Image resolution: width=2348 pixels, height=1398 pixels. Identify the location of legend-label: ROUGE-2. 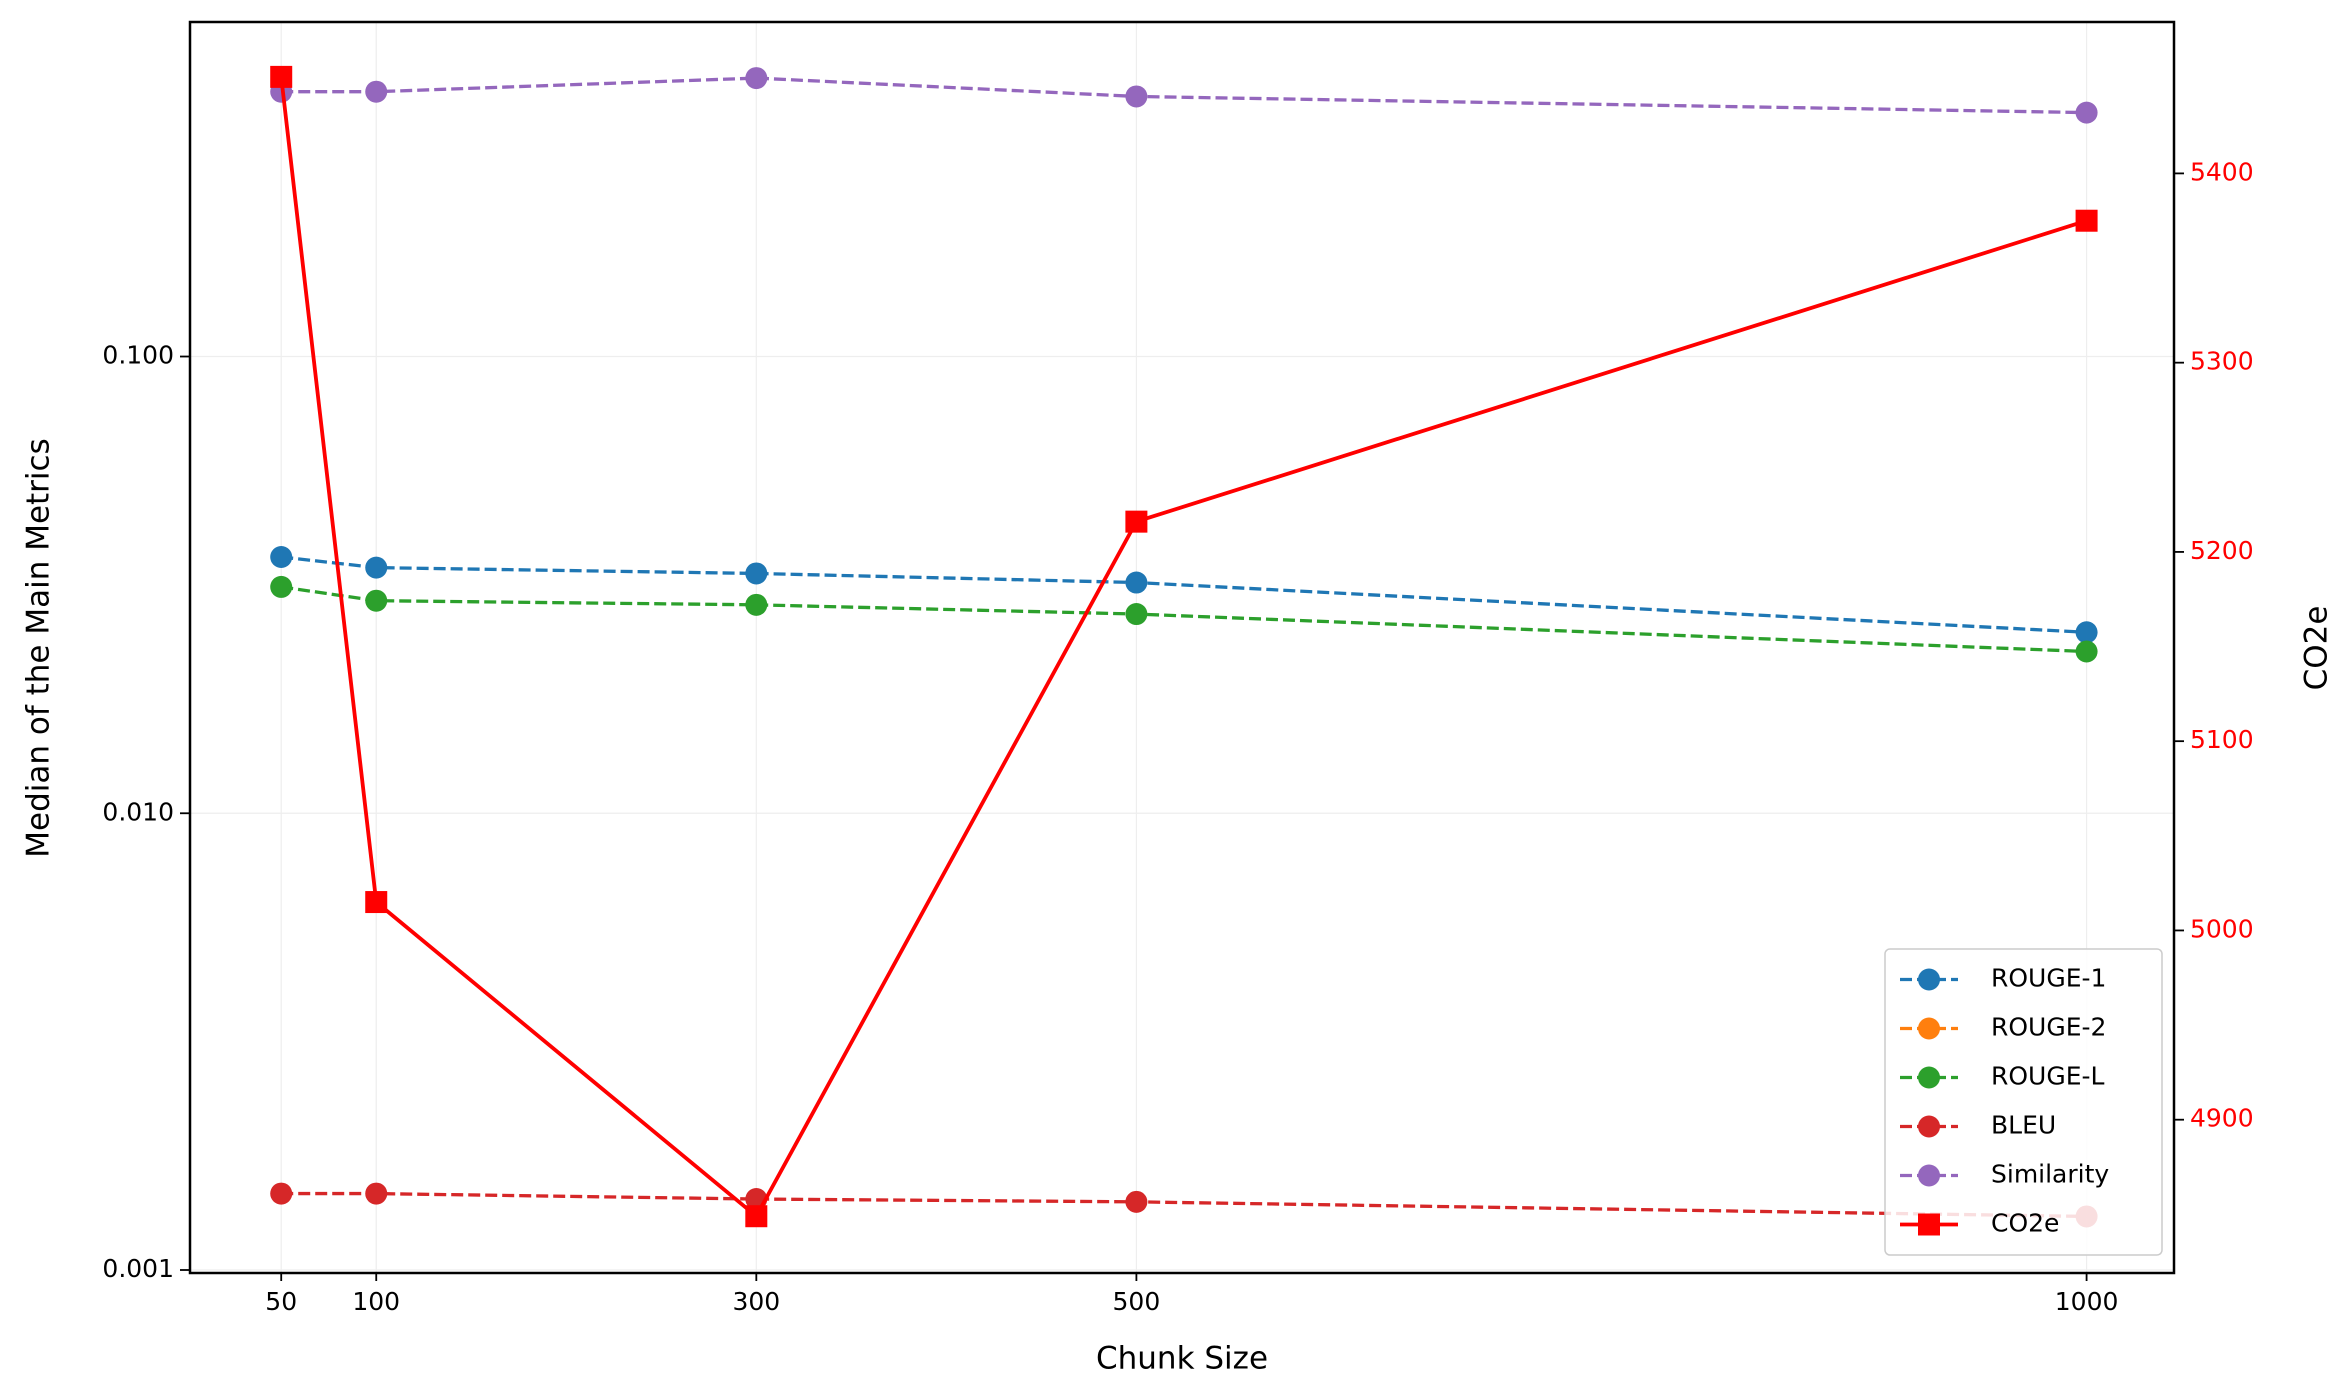
(2048, 1027).